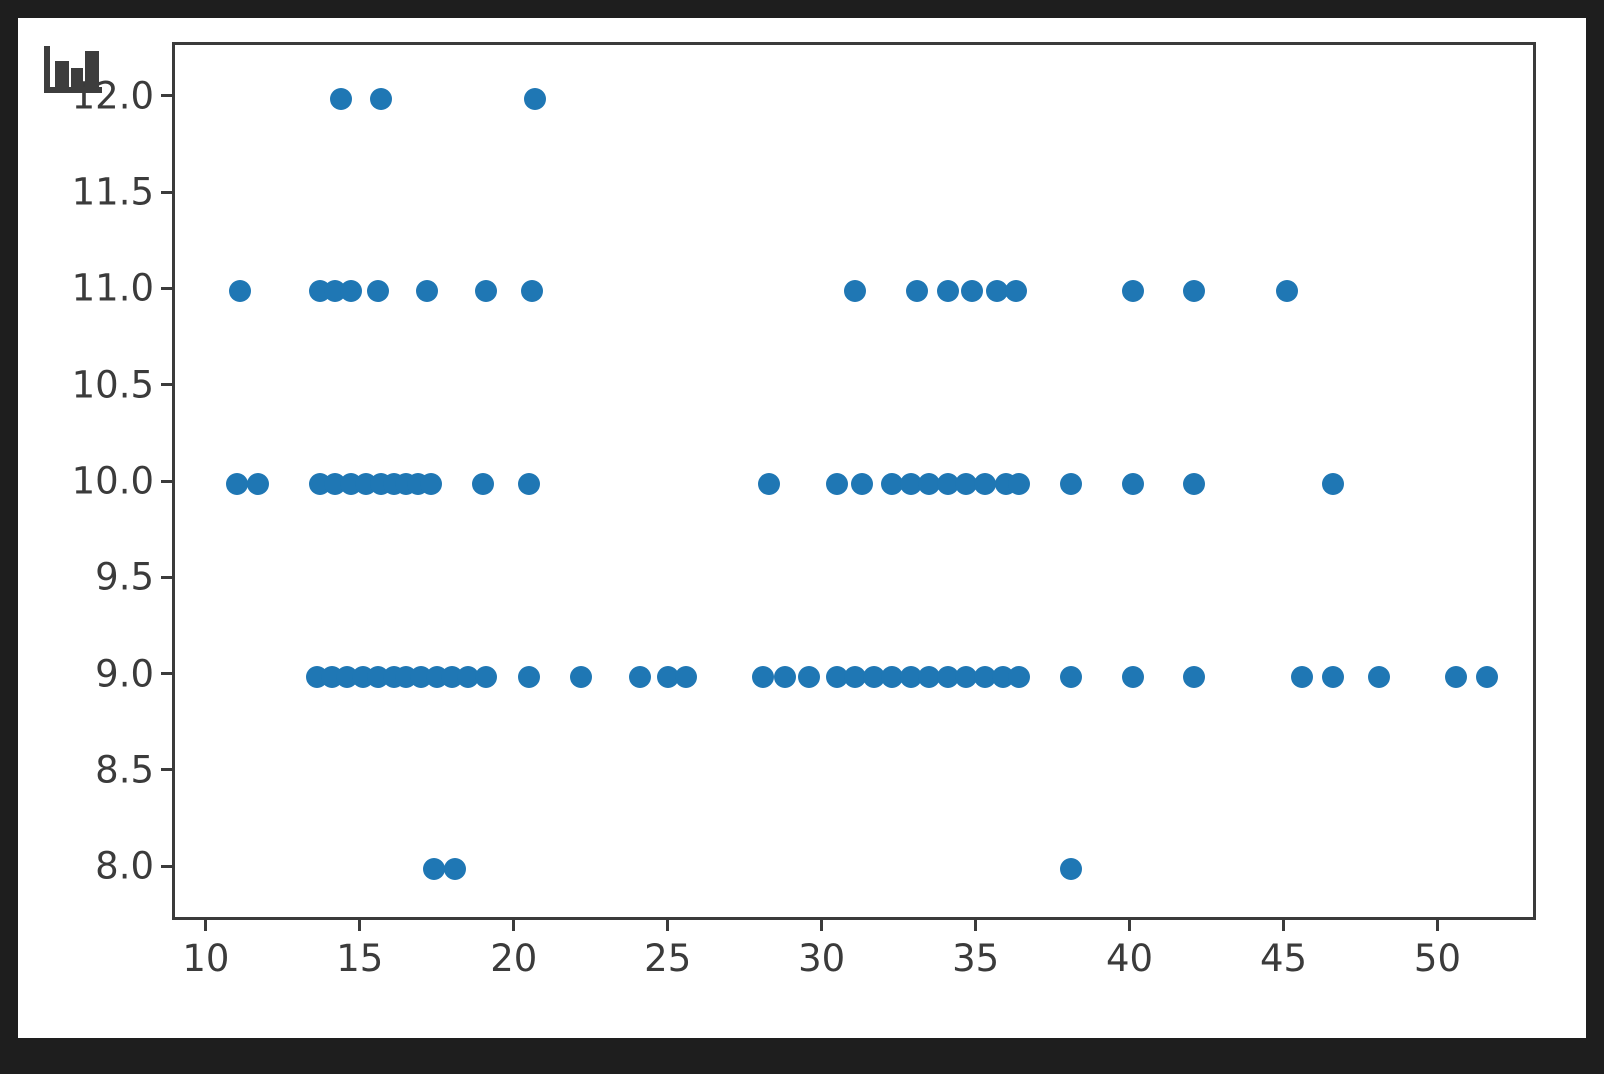 Image resolution: width=1604 pixels, height=1074 pixels. What do you see at coordinates (822, 958) in the screenshot?
I see `x-tick-label: 30` at bounding box center [822, 958].